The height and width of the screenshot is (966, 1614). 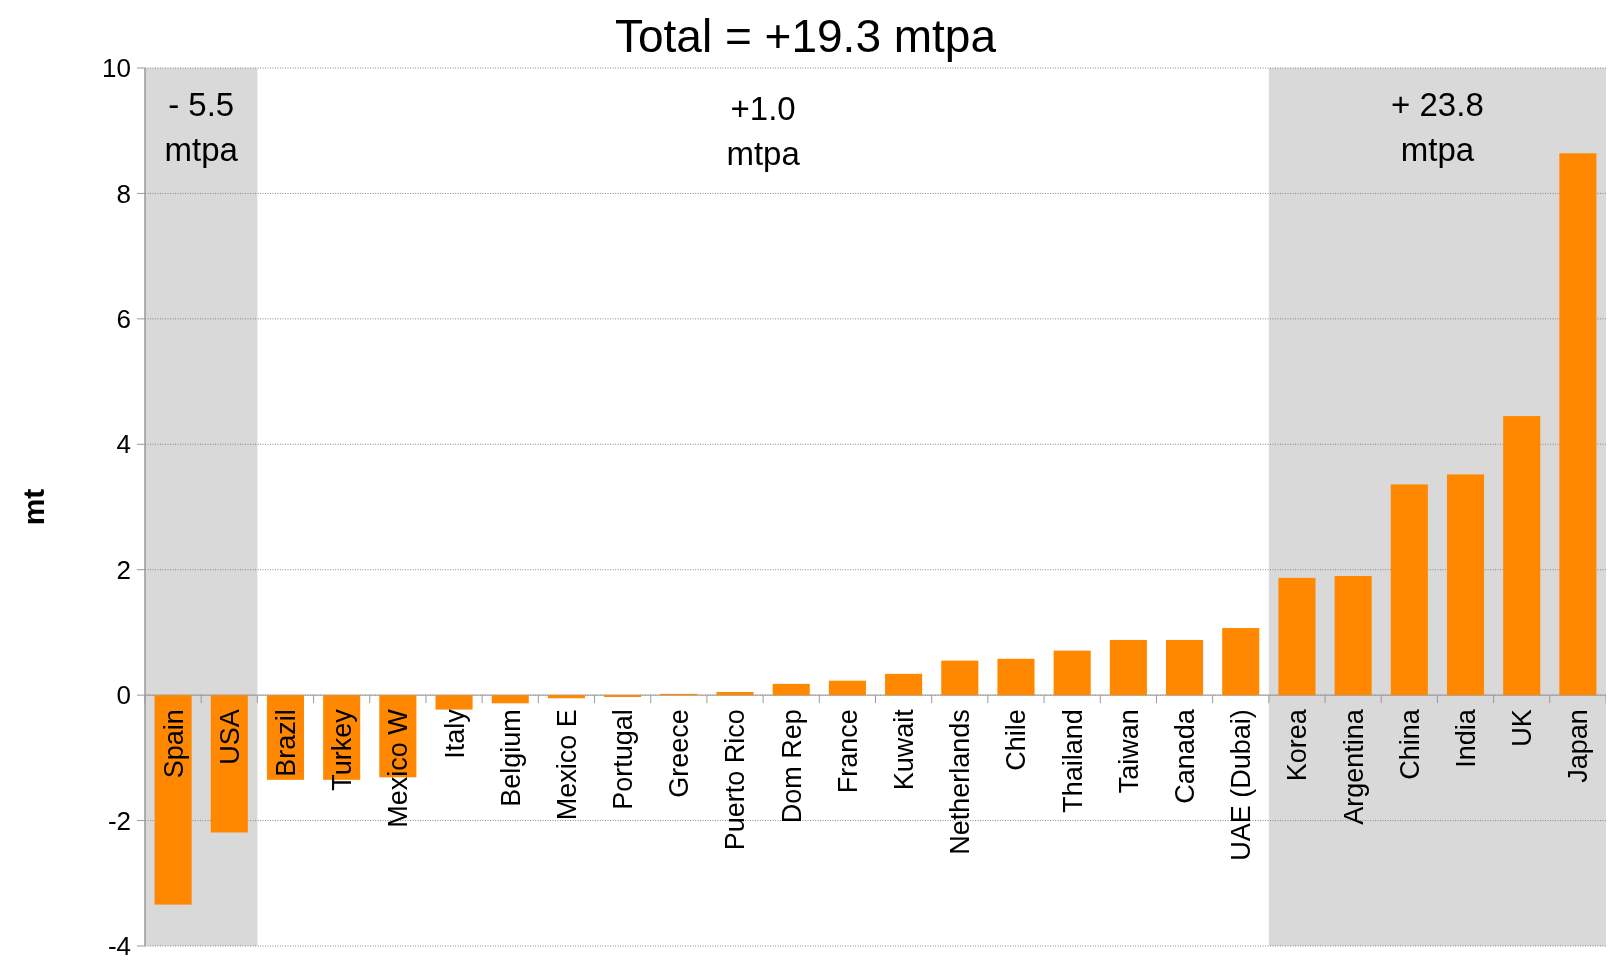 What do you see at coordinates (229, 737) in the screenshot?
I see `x-tick-label: USA` at bounding box center [229, 737].